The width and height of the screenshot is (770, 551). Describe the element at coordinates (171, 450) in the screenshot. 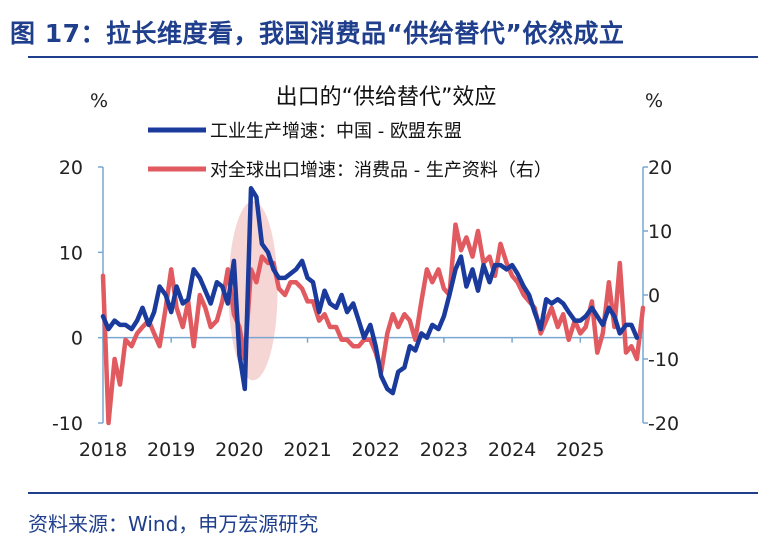

I see `x-tick-label: 2019` at that location.